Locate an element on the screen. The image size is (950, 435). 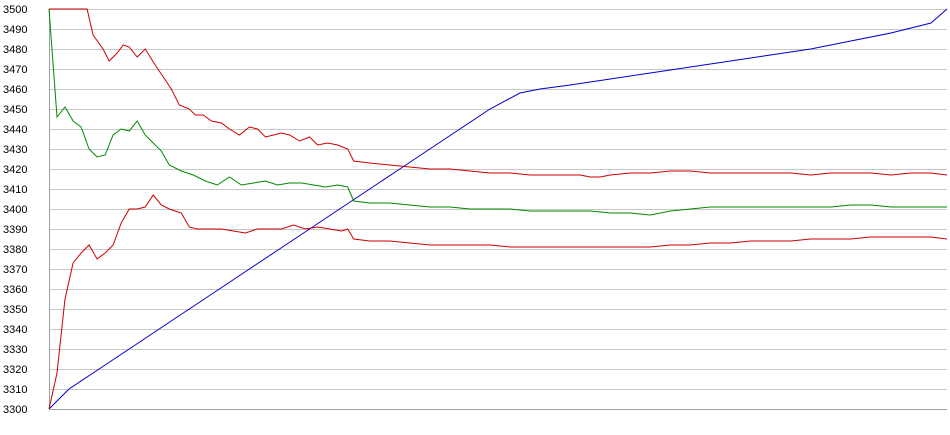
y-tick-label: 3450 is located at coordinates (15, 110).